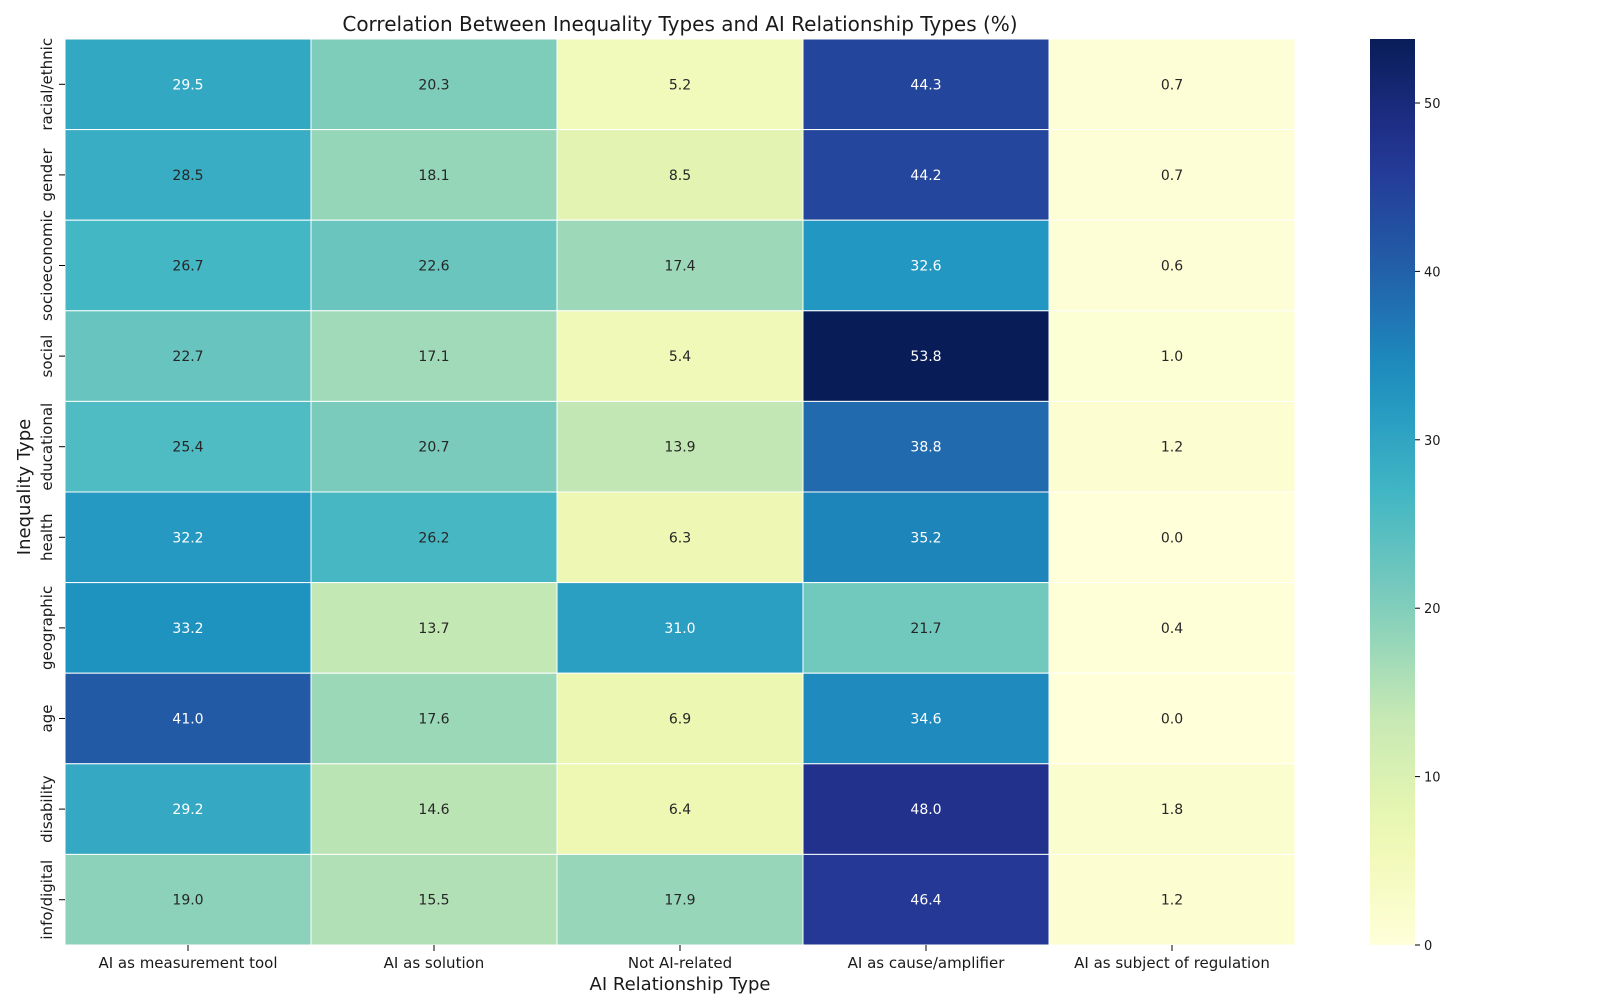 This screenshot has height=1004, width=1600. I want to click on cell-value-label: 28.5, so click(187, 176).